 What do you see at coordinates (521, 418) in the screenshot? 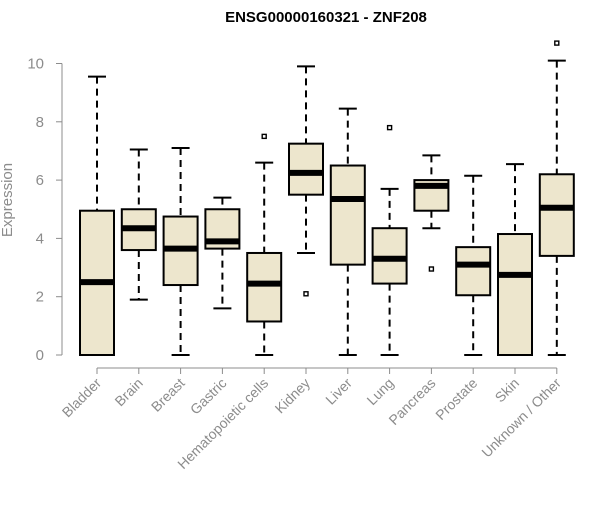
I see `x-tick-label: Unknown / Other` at bounding box center [521, 418].